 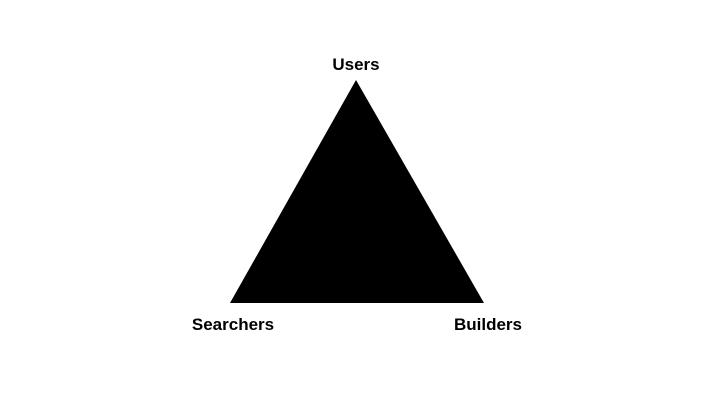 I want to click on vertex-label-searchers: Searchers, so click(x=233, y=324).